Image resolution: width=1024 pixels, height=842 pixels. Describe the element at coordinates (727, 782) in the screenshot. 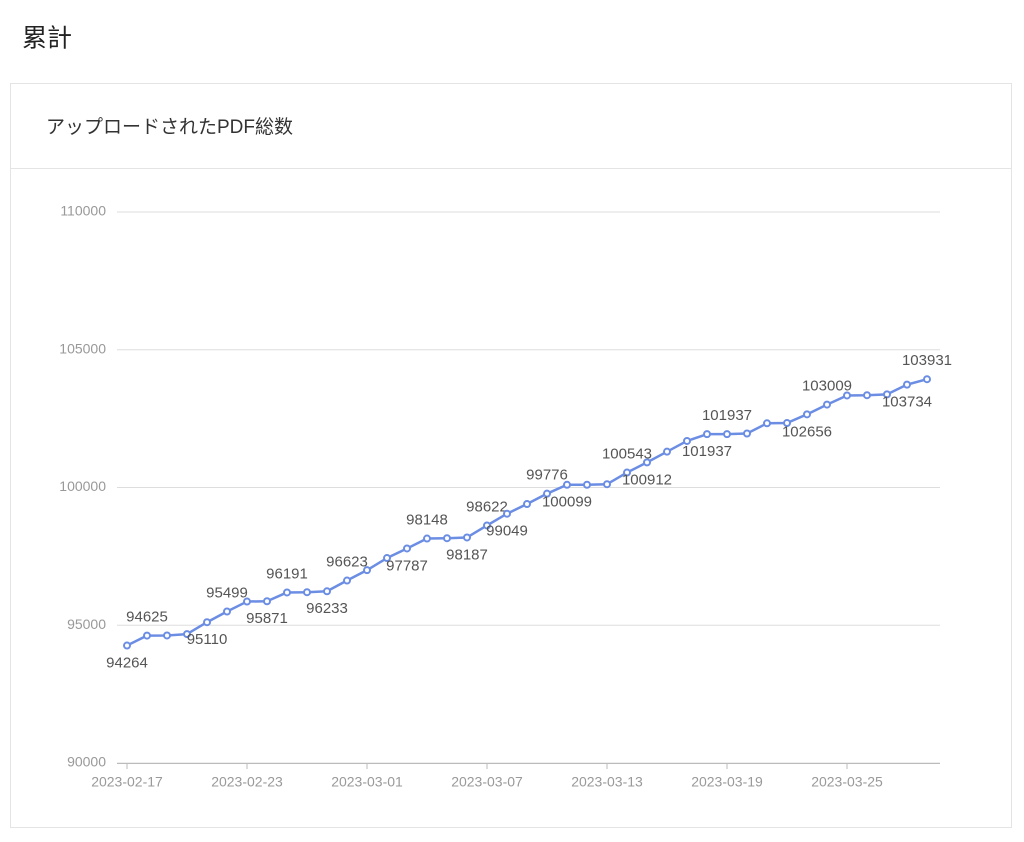

I see `x-tick-label: 2023-03-19` at that location.